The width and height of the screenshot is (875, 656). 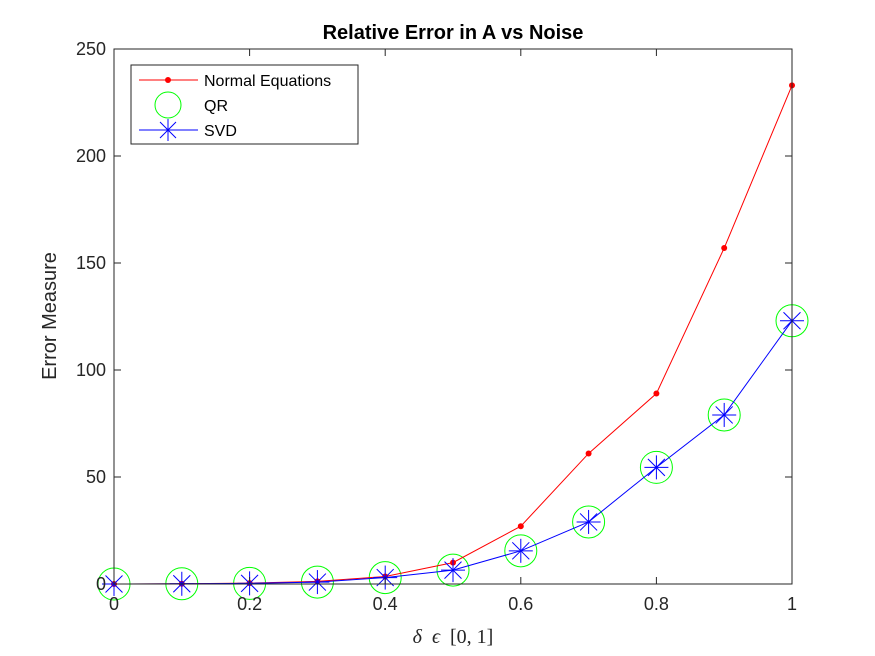 What do you see at coordinates (792, 604) in the screenshot?
I see `x-tick-label: 1` at bounding box center [792, 604].